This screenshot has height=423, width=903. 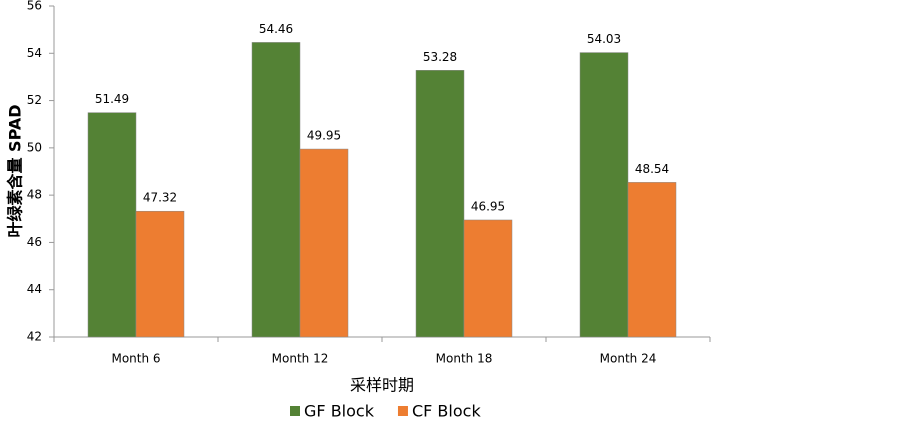 What do you see at coordinates (488, 206) in the screenshot?
I see `data-label: 46.95` at bounding box center [488, 206].